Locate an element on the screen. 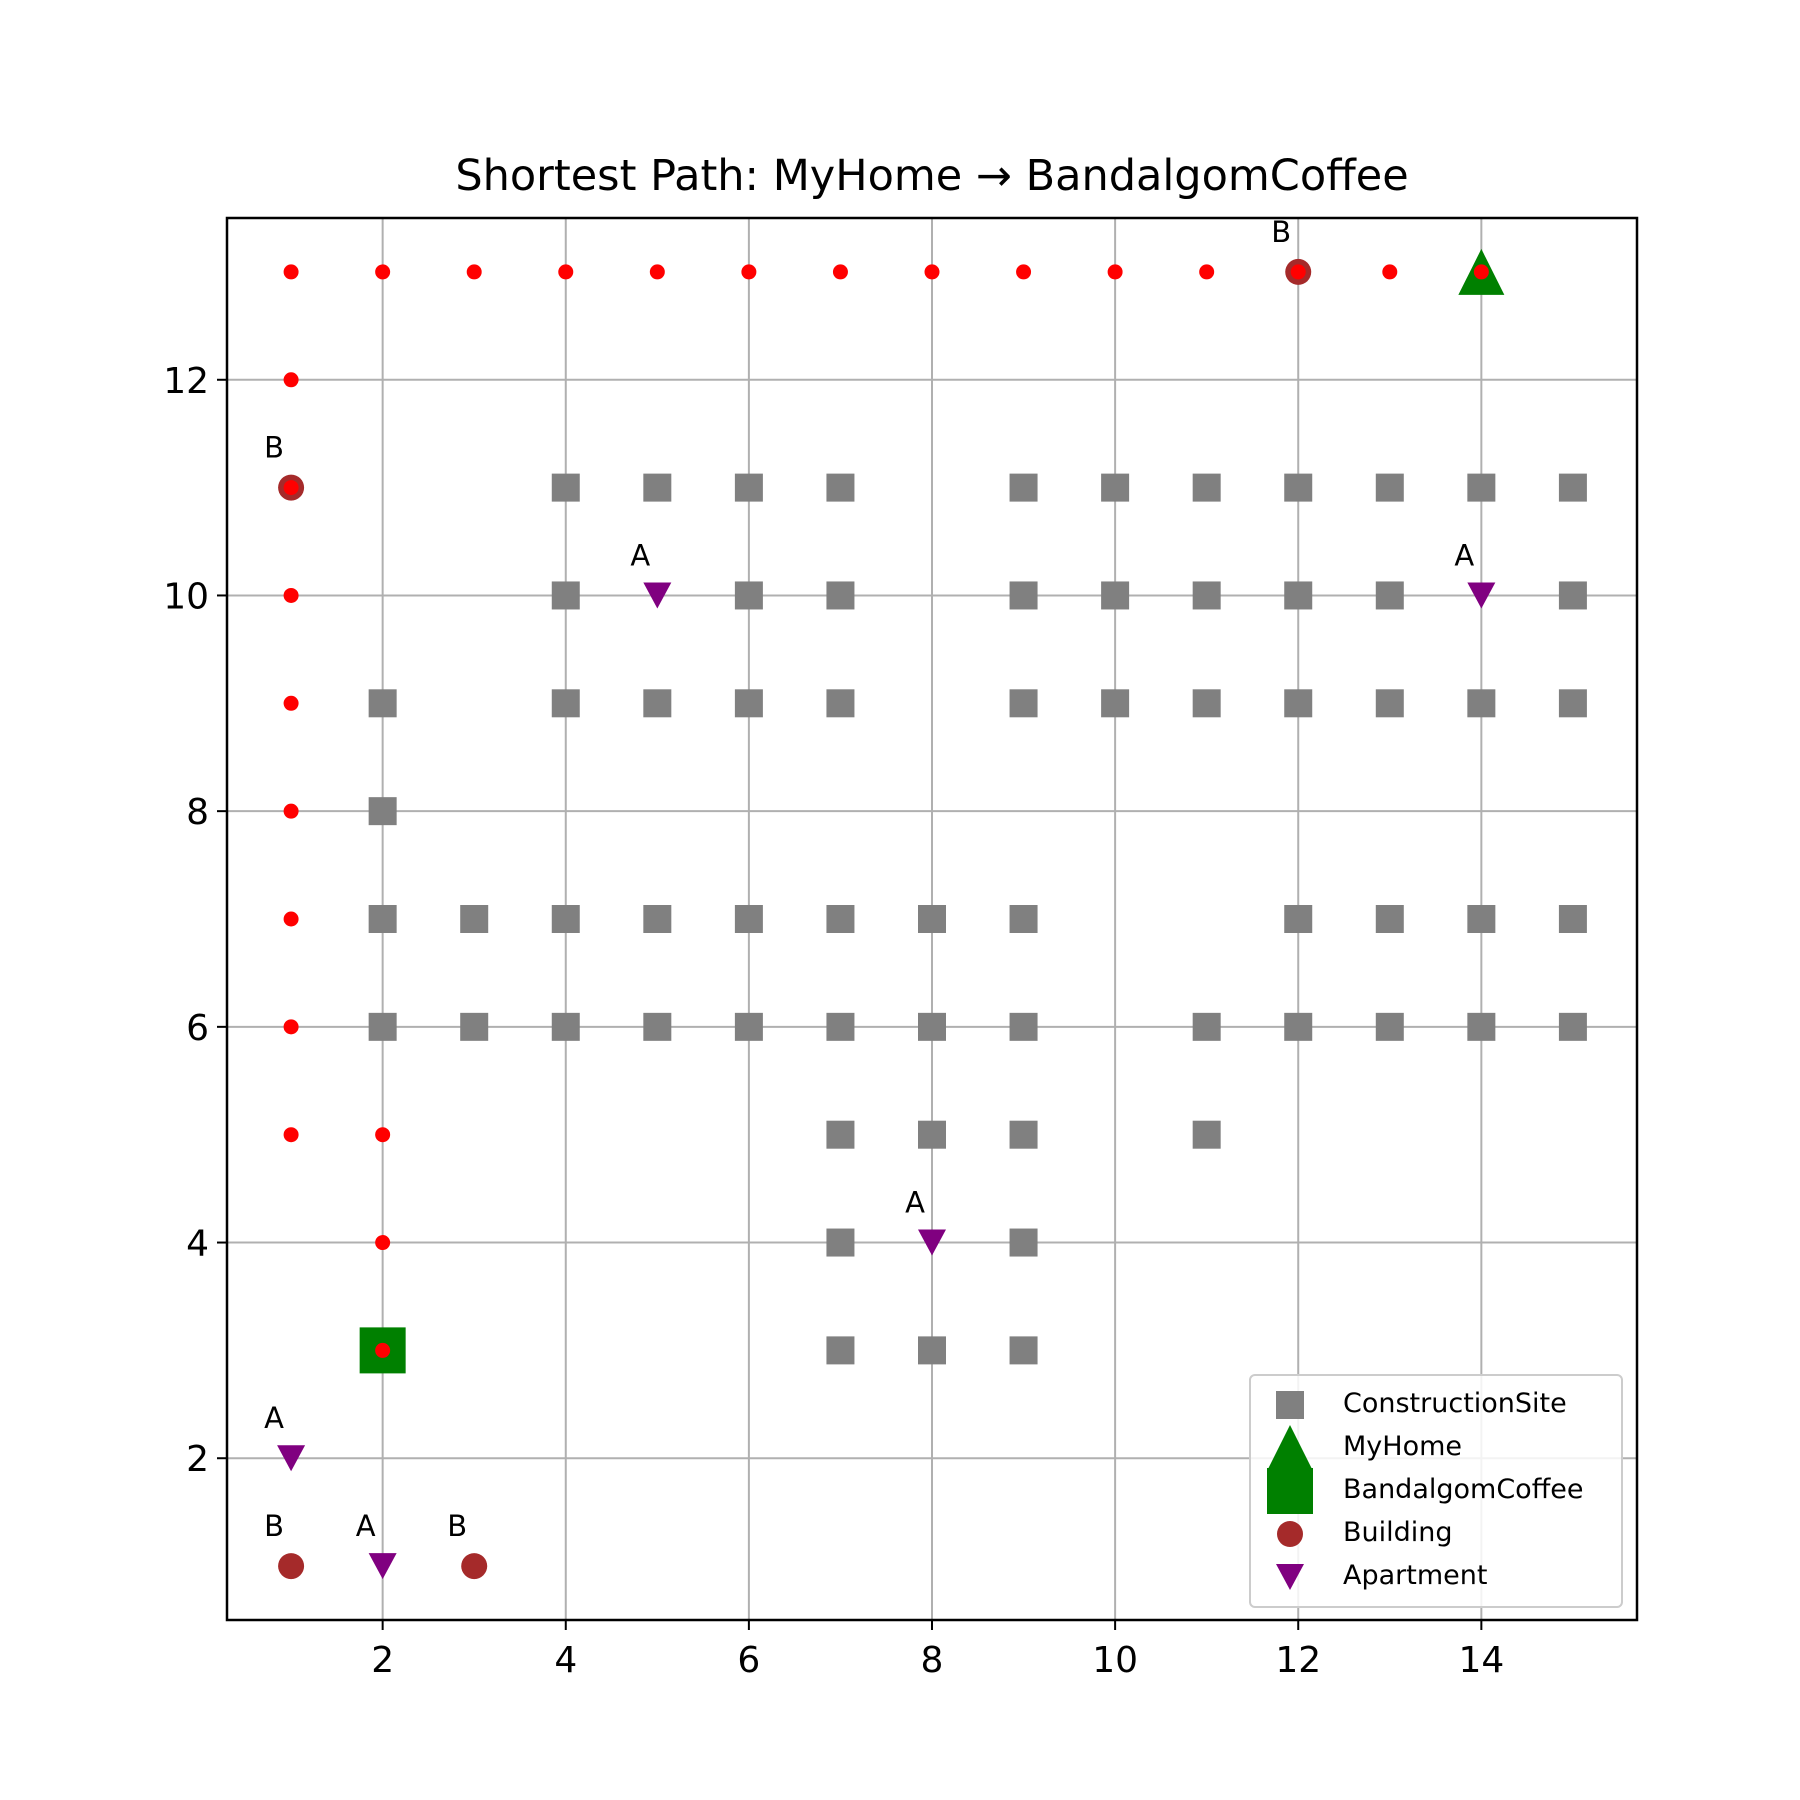 The image size is (1800, 1800). y-tick-label: 10 is located at coordinates (186, 596).